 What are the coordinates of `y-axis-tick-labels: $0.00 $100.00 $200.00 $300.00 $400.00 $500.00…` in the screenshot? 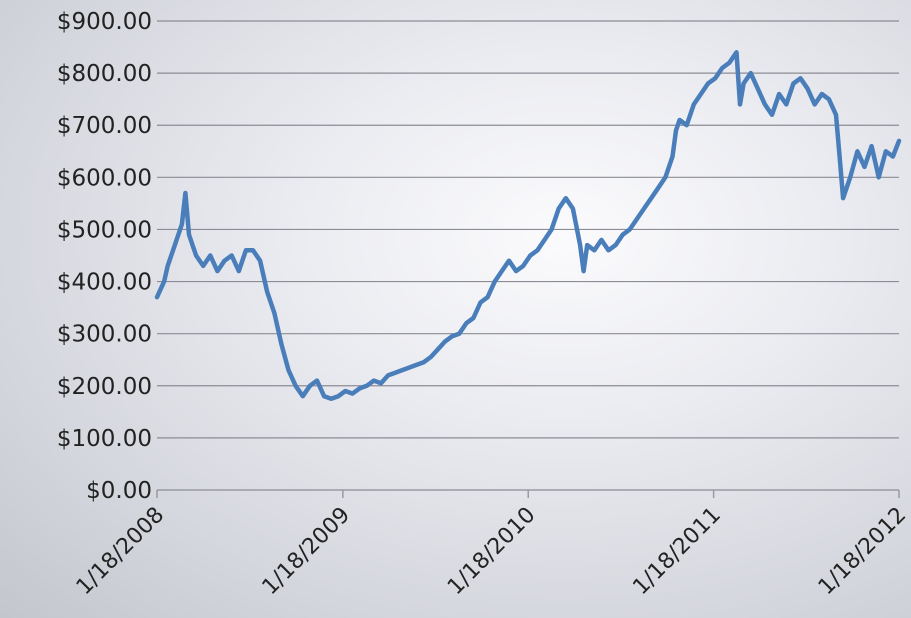 It's located at (104, 256).